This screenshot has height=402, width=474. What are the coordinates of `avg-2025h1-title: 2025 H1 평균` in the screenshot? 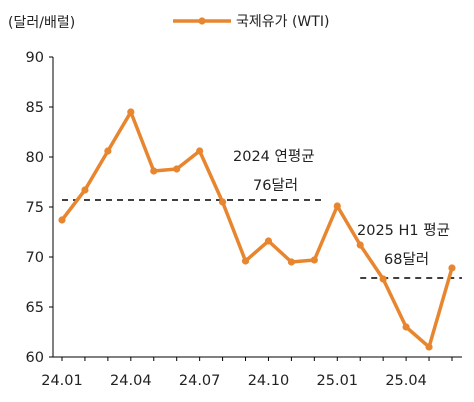 It's located at (403, 230).